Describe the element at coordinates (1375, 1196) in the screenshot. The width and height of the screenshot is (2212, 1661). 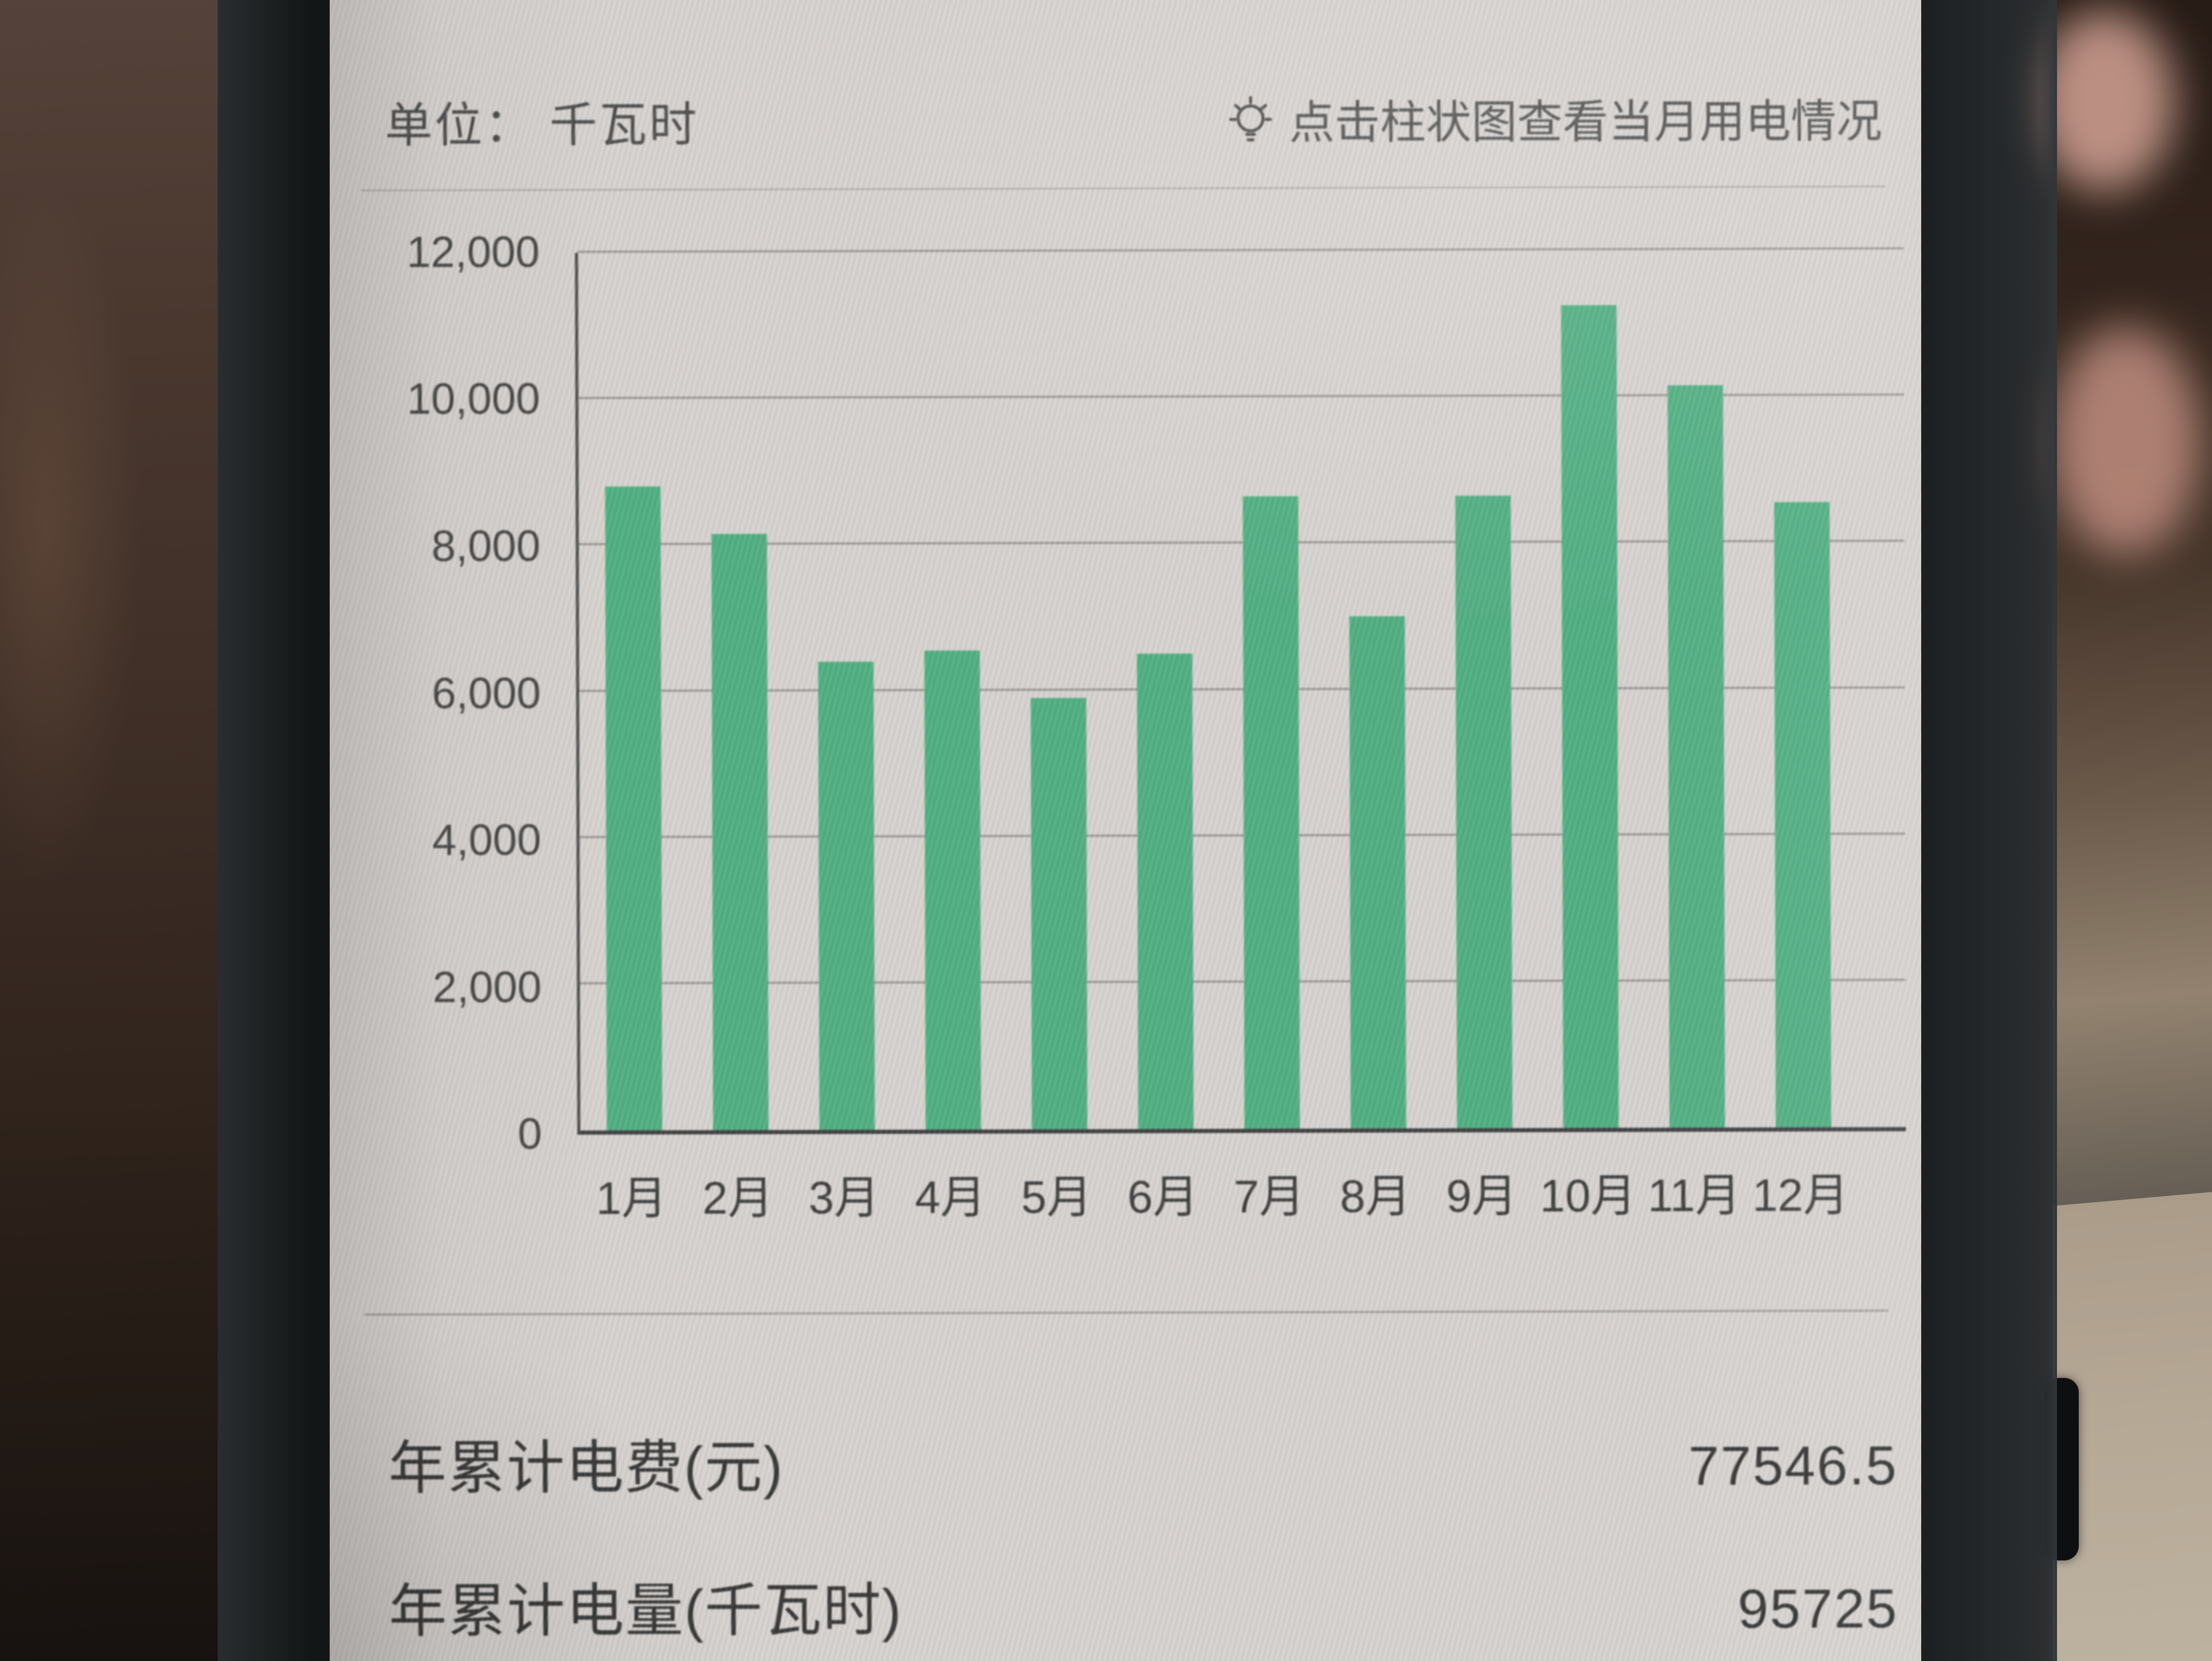
I see `x-tick-label: 8月` at that location.